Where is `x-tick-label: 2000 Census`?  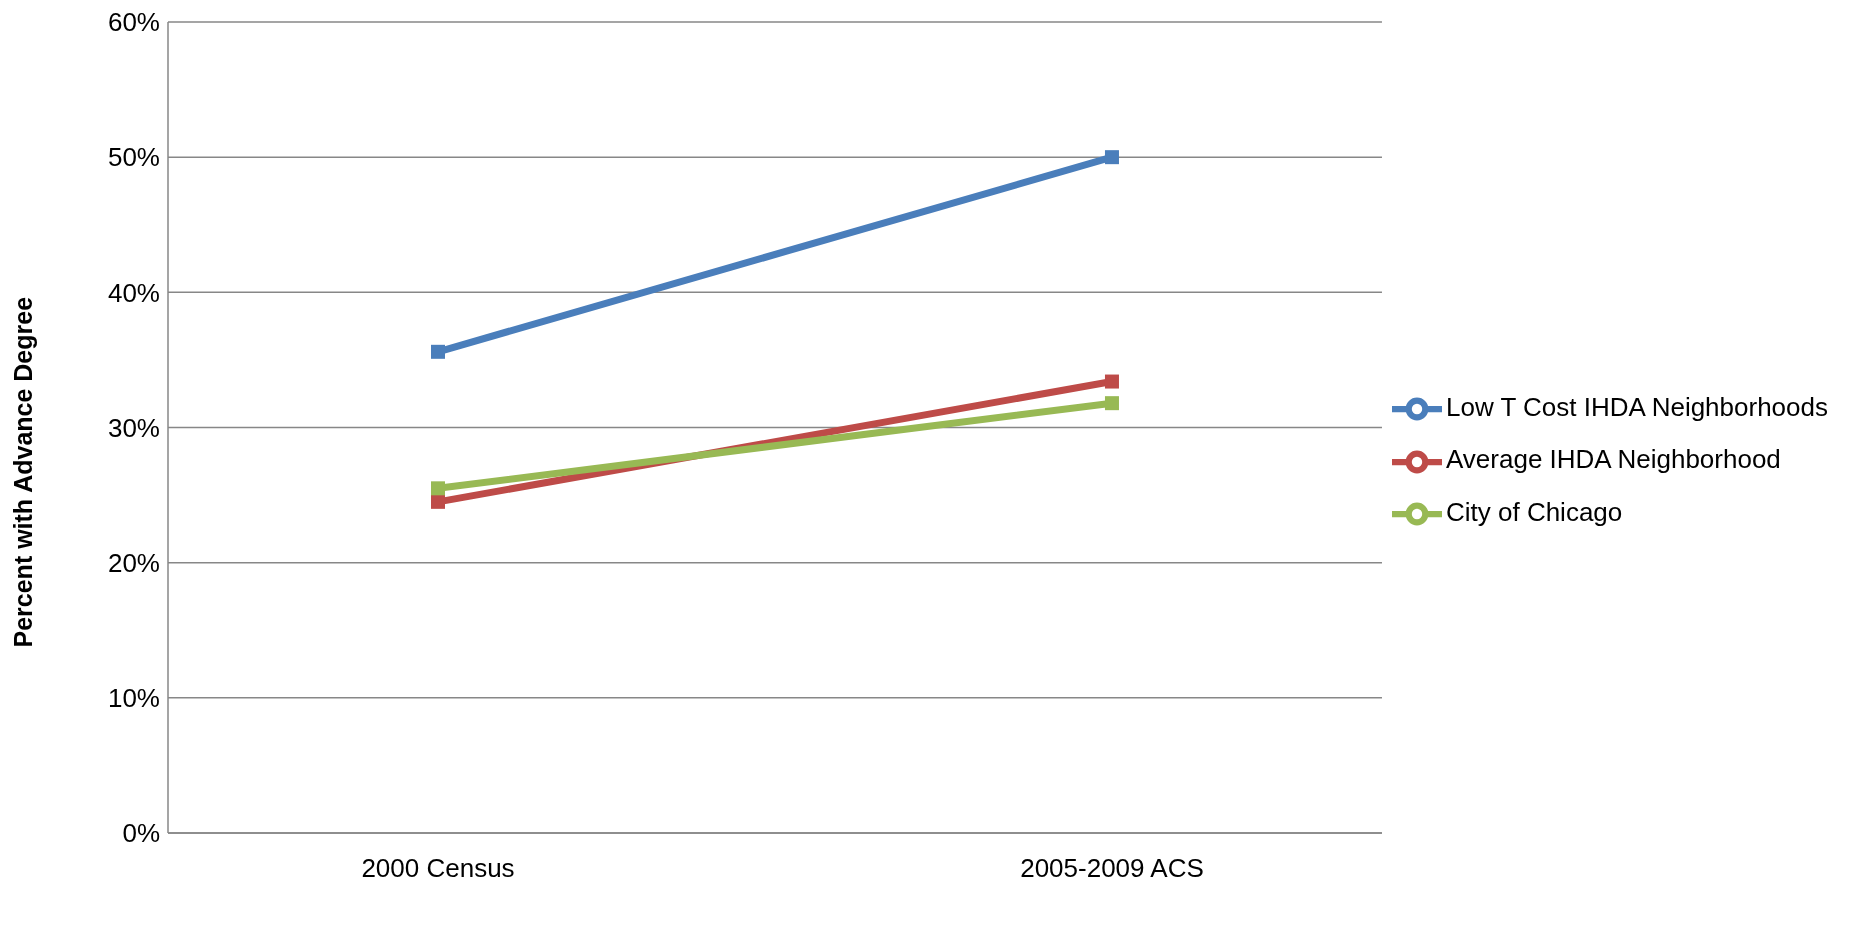
x-tick-label: 2000 Census is located at coordinates (438, 868).